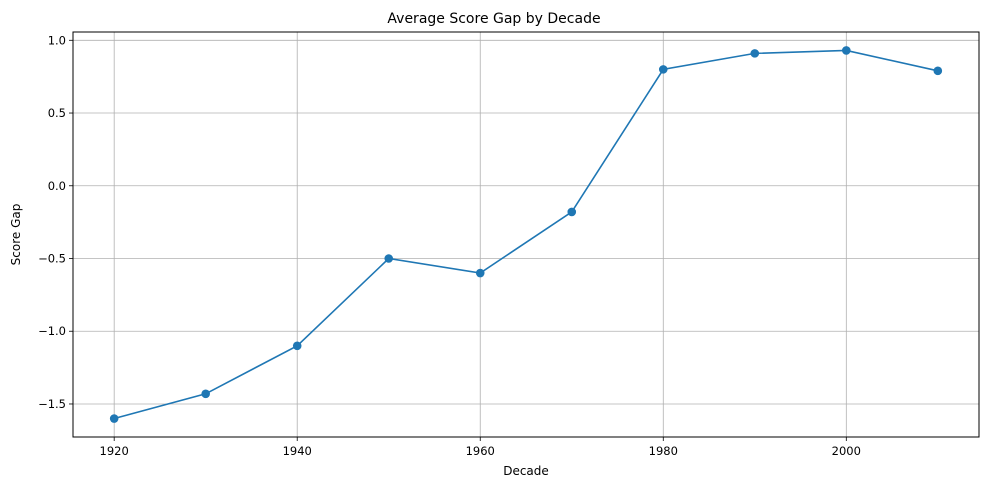 This screenshot has height=494, width=989. What do you see at coordinates (57, 113) in the screenshot?
I see `y-tick-label: 0.5` at bounding box center [57, 113].